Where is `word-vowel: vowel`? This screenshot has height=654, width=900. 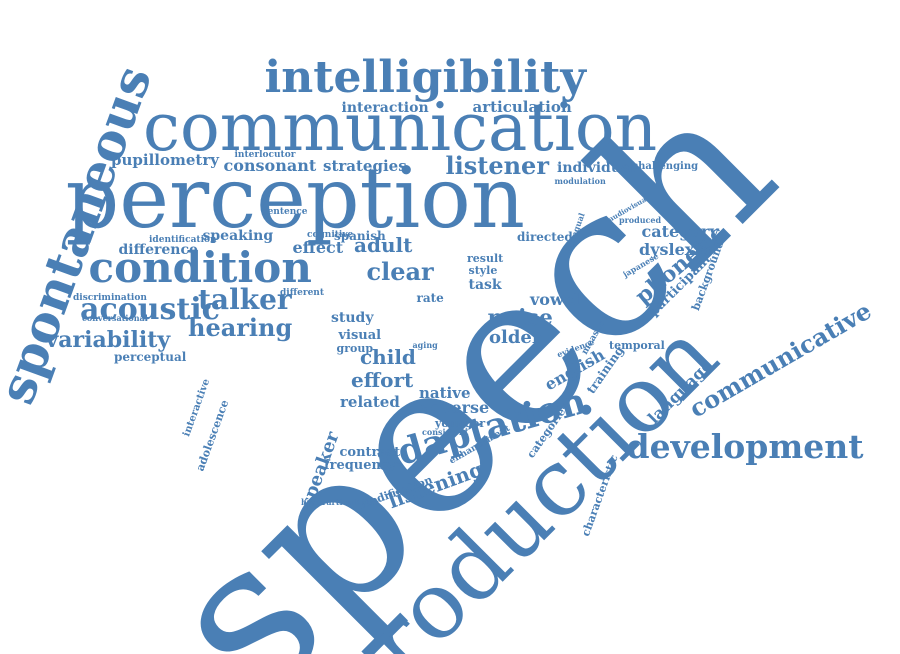 word-vowel: vowel is located at coordinates (555, 299).